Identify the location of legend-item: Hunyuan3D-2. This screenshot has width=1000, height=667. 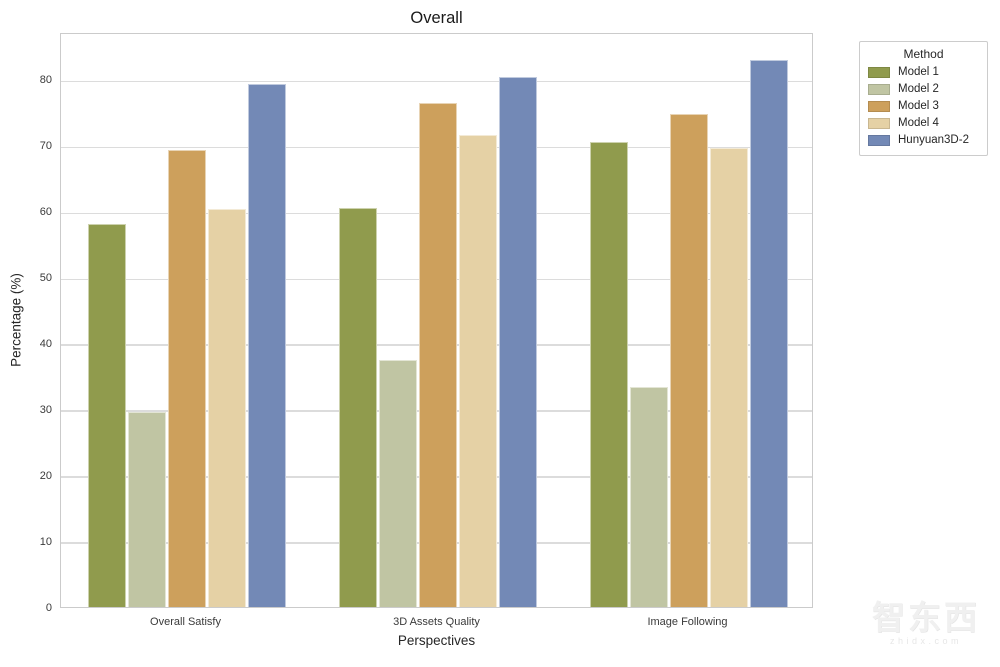
(923, 140).